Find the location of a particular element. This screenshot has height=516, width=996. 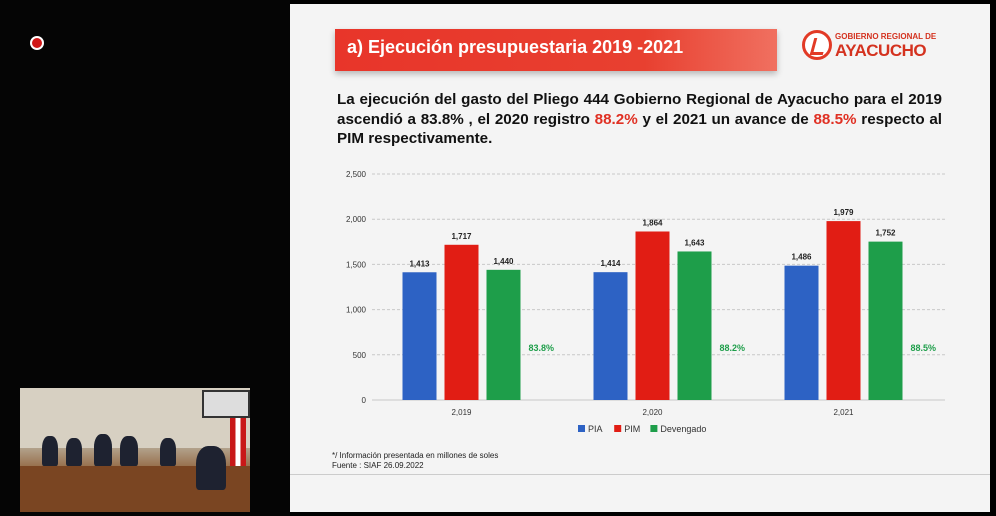

description-text: y el 2021 un avance de is located at coordinates (725, 119).